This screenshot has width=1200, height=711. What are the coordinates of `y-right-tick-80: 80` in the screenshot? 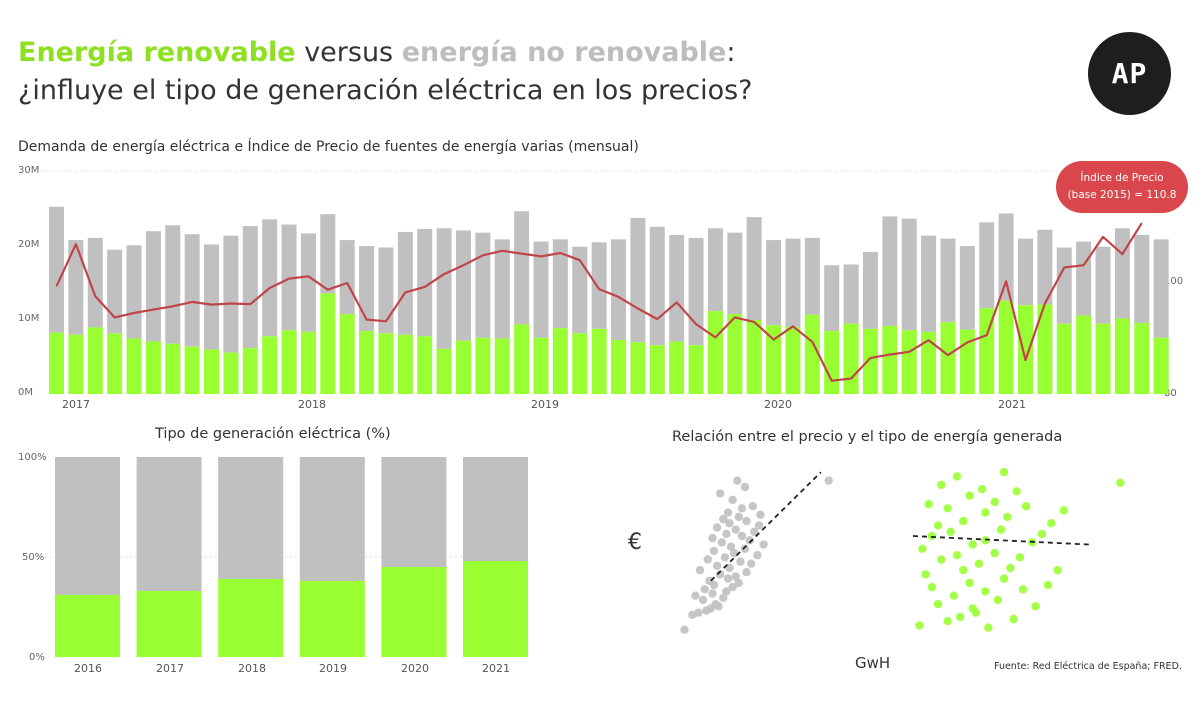 It's located at (1170, 393).